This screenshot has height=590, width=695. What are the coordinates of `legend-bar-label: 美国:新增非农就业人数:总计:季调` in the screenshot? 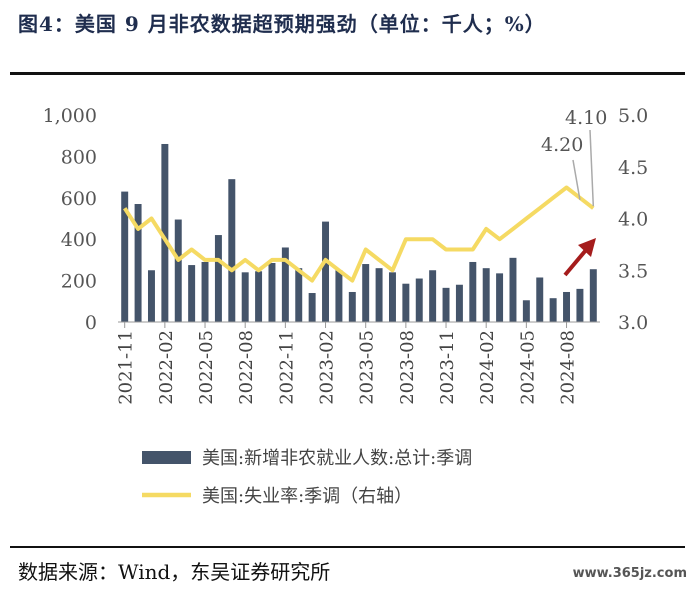 It's located at (337, 458).